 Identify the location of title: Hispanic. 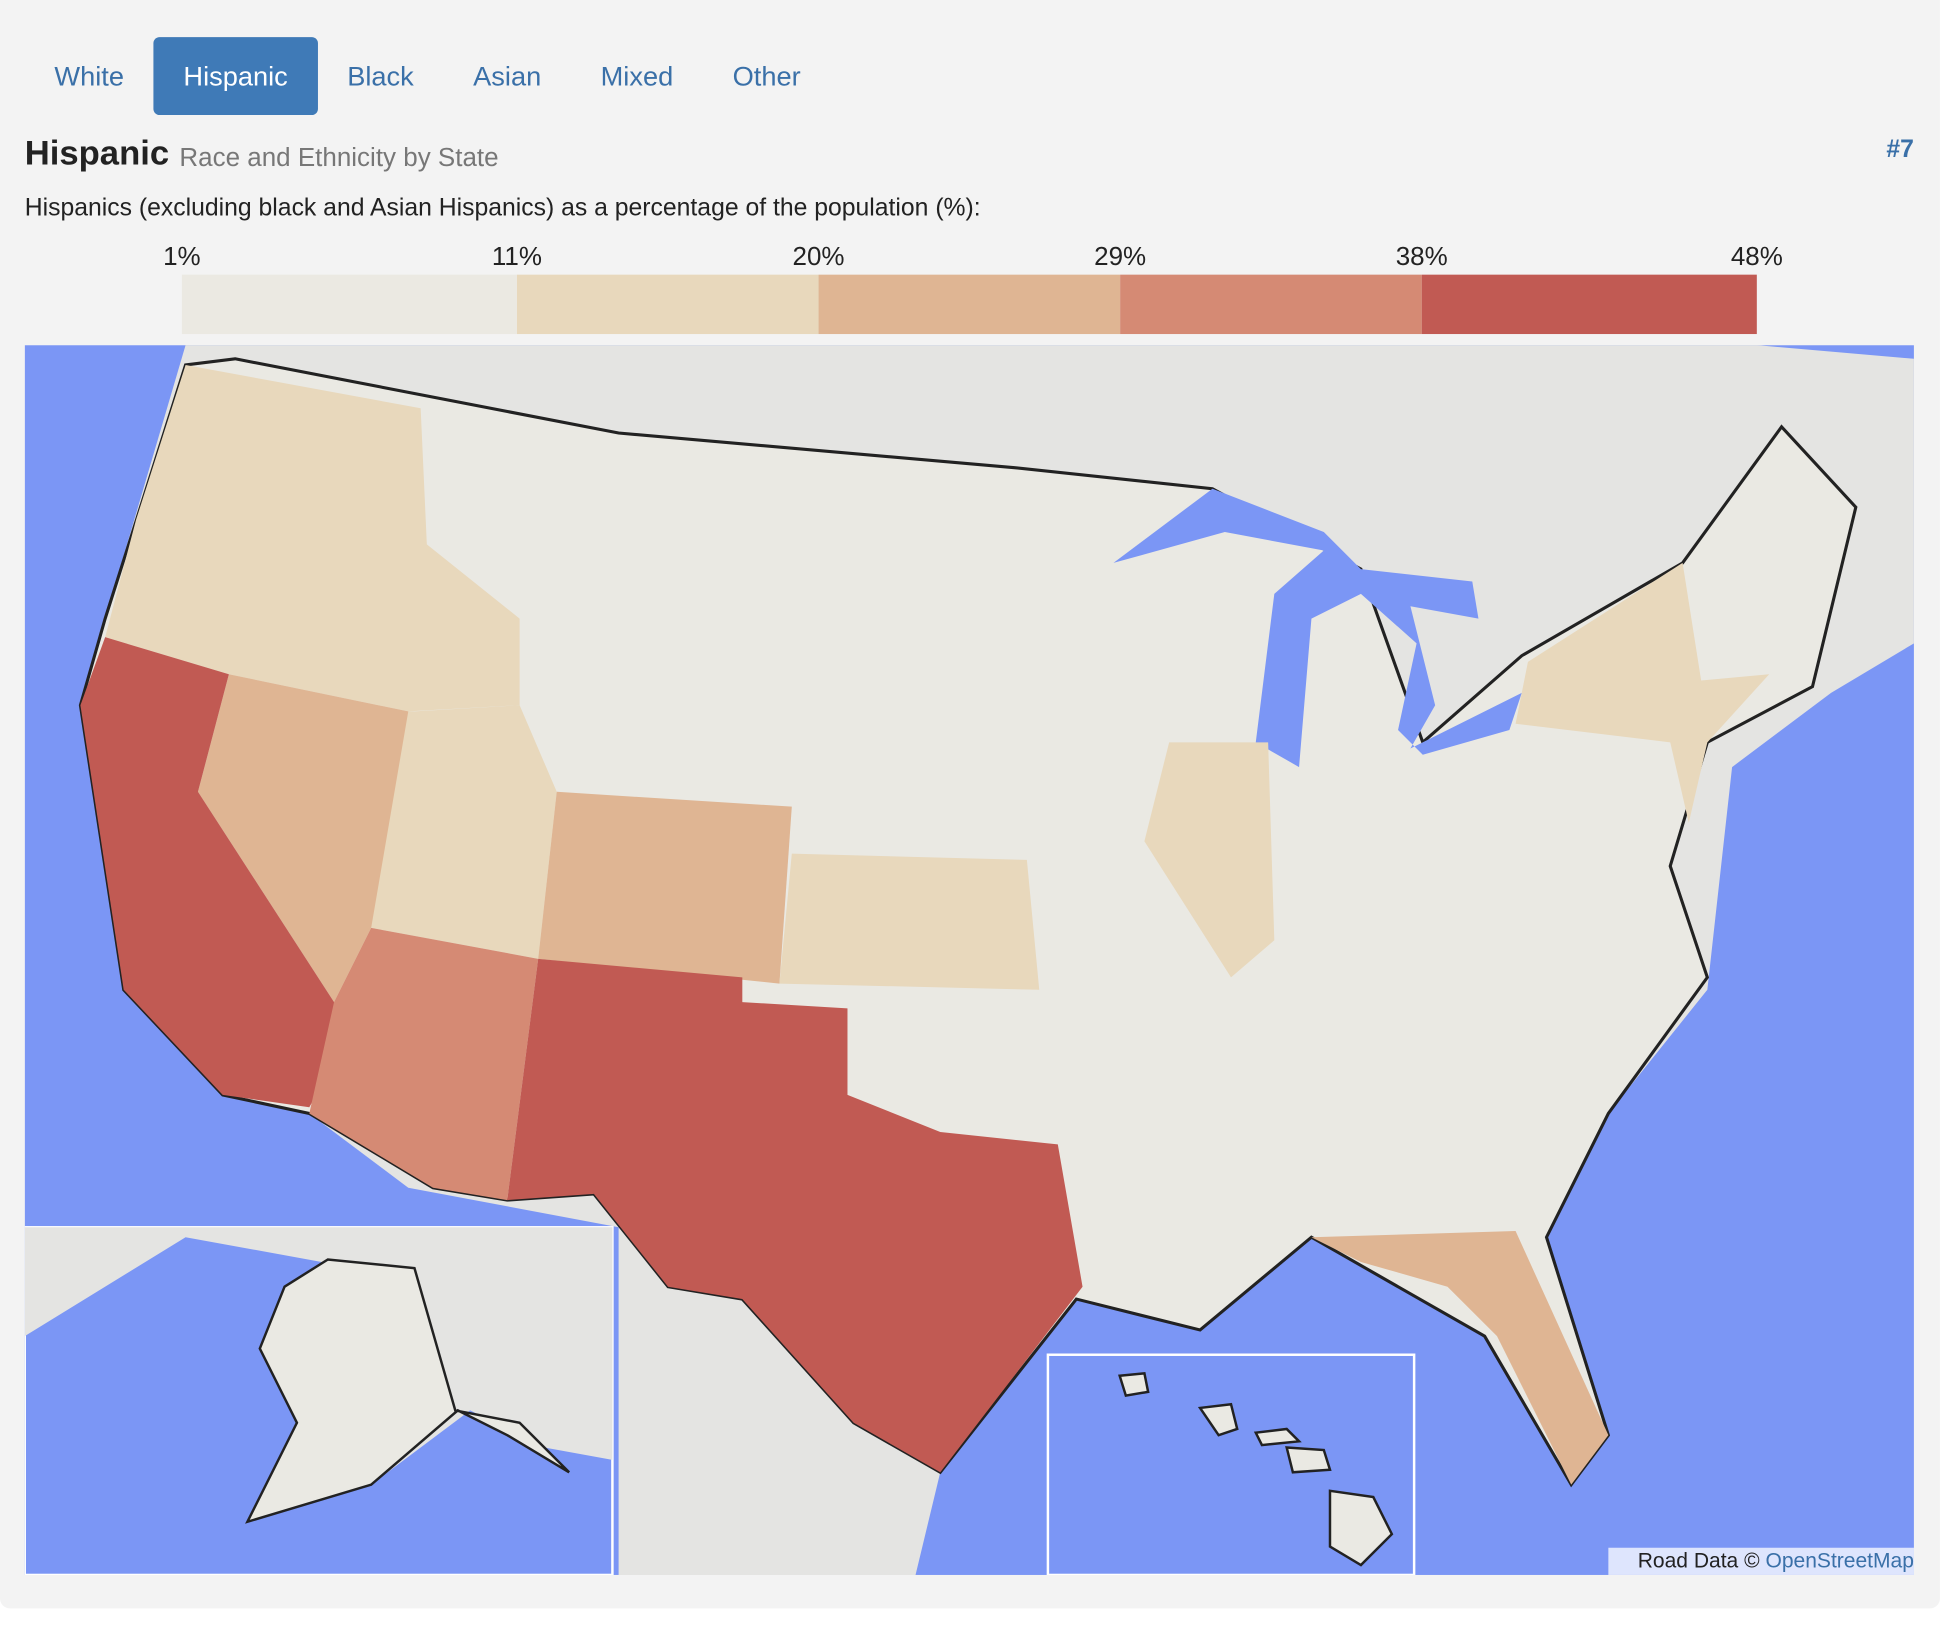
(97, 152).